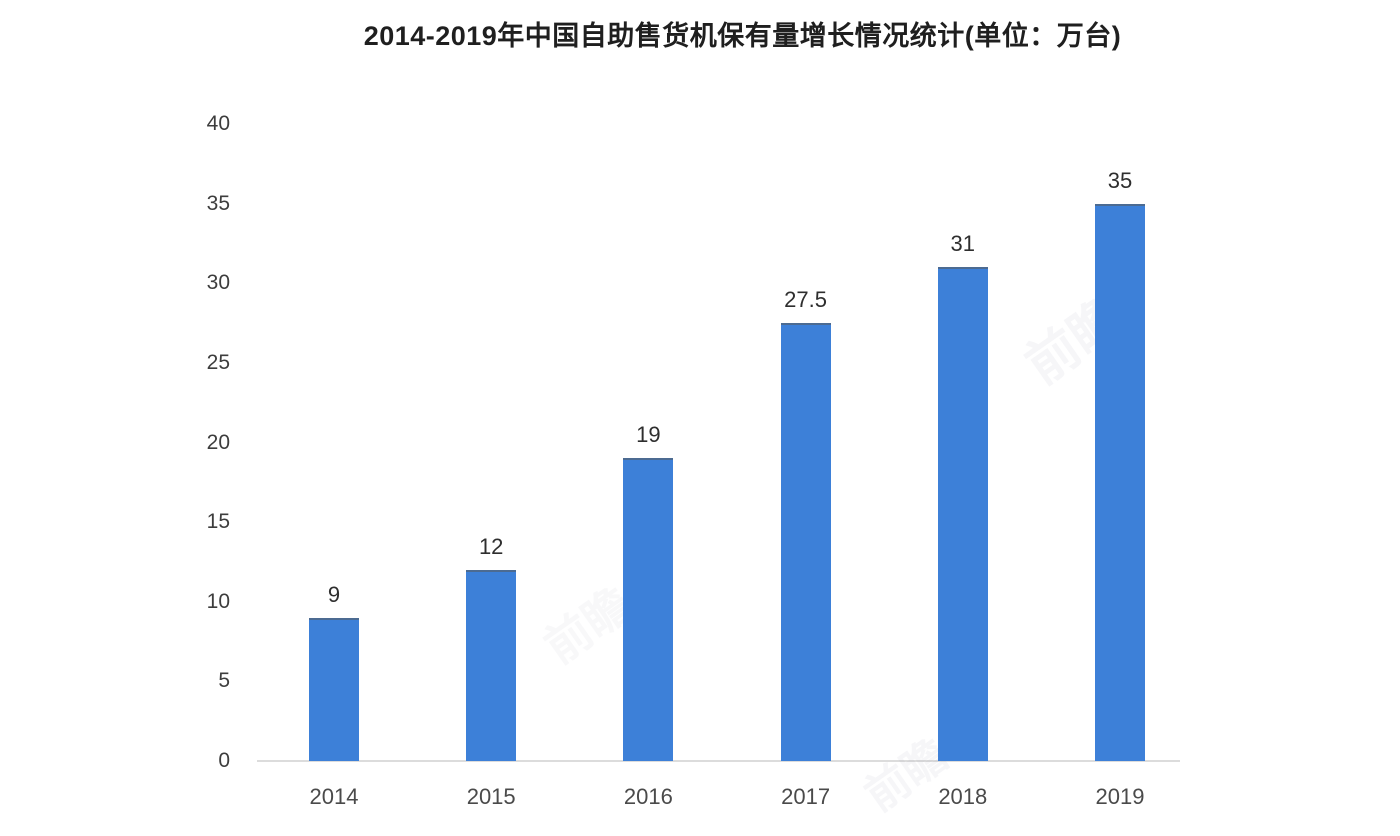 This screenshot has height=836, width=1400. I want to click on bar-value-label: 35, so click(1120, 180).